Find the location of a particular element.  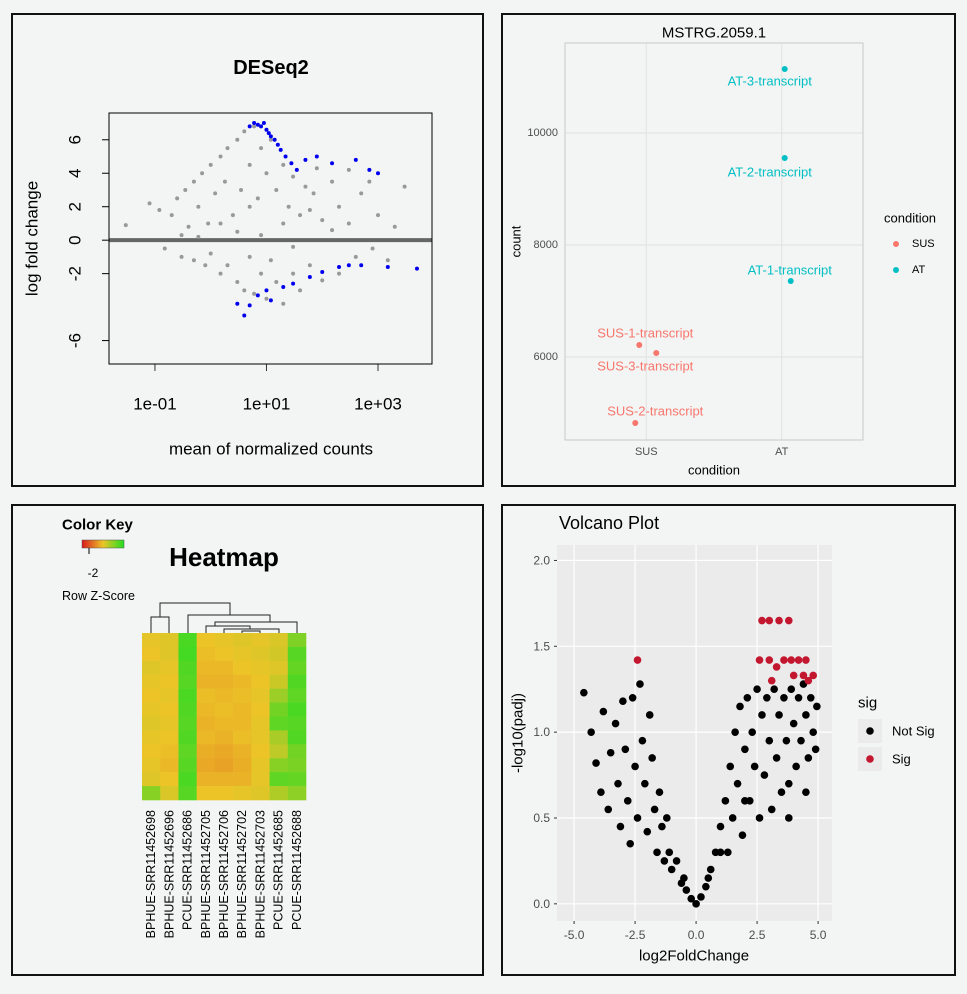

column-label: PCUE-SRR11452688 is located at coordinates (297, 870).